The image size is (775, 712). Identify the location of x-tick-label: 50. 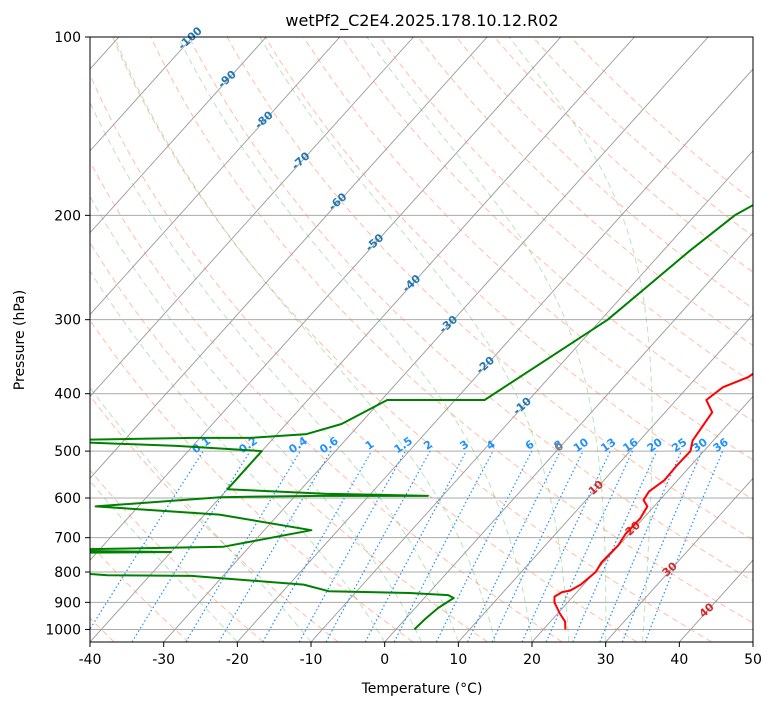
(753, 660).